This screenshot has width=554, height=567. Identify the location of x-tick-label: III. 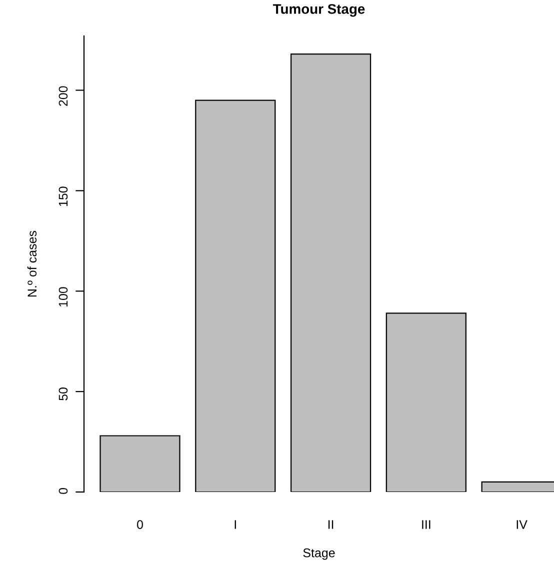
(426, 524).